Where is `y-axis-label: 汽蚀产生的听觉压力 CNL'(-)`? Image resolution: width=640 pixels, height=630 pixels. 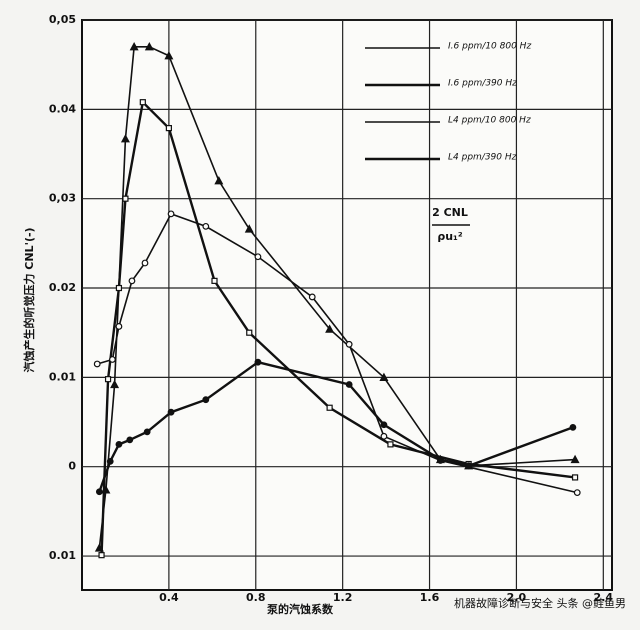
y-axis-label: 汽蚀产生的听觉压力 CNL'(-) is located at coordinates (29, 299).